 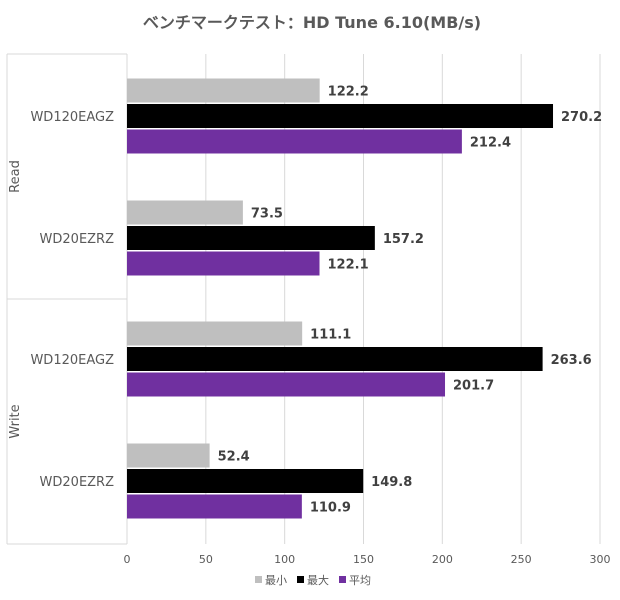 What do you see at coordinates (363, 559) in the screenshot?
I see `x-tick-label: 150` at bounding box center [363, 559].